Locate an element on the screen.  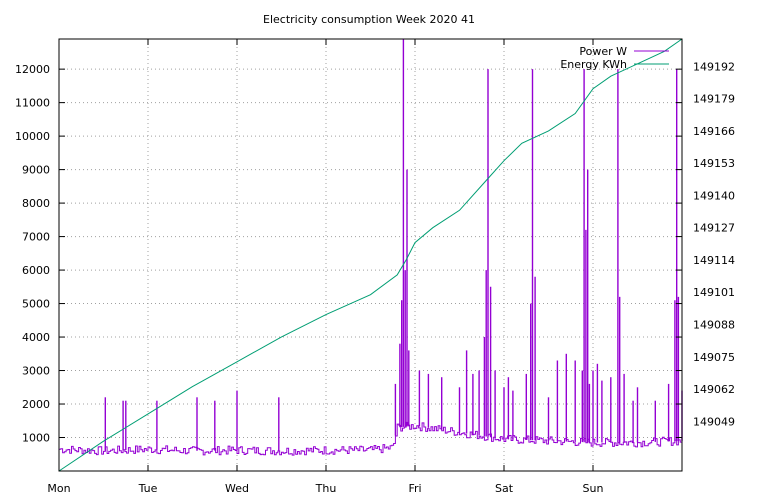
x-tick-label: Tue is located at coordinates (148, 488).